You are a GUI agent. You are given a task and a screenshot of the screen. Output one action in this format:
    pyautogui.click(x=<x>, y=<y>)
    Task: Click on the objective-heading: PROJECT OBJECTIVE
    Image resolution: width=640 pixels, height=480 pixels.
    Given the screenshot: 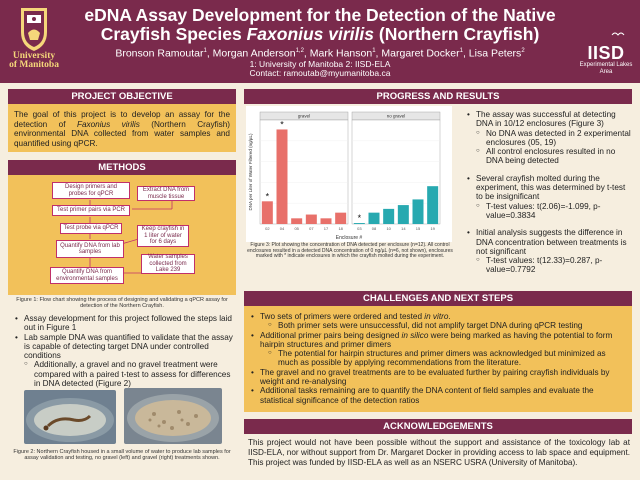 What is the action you would take?
    pyautogui.click(x=122, y=96)
    